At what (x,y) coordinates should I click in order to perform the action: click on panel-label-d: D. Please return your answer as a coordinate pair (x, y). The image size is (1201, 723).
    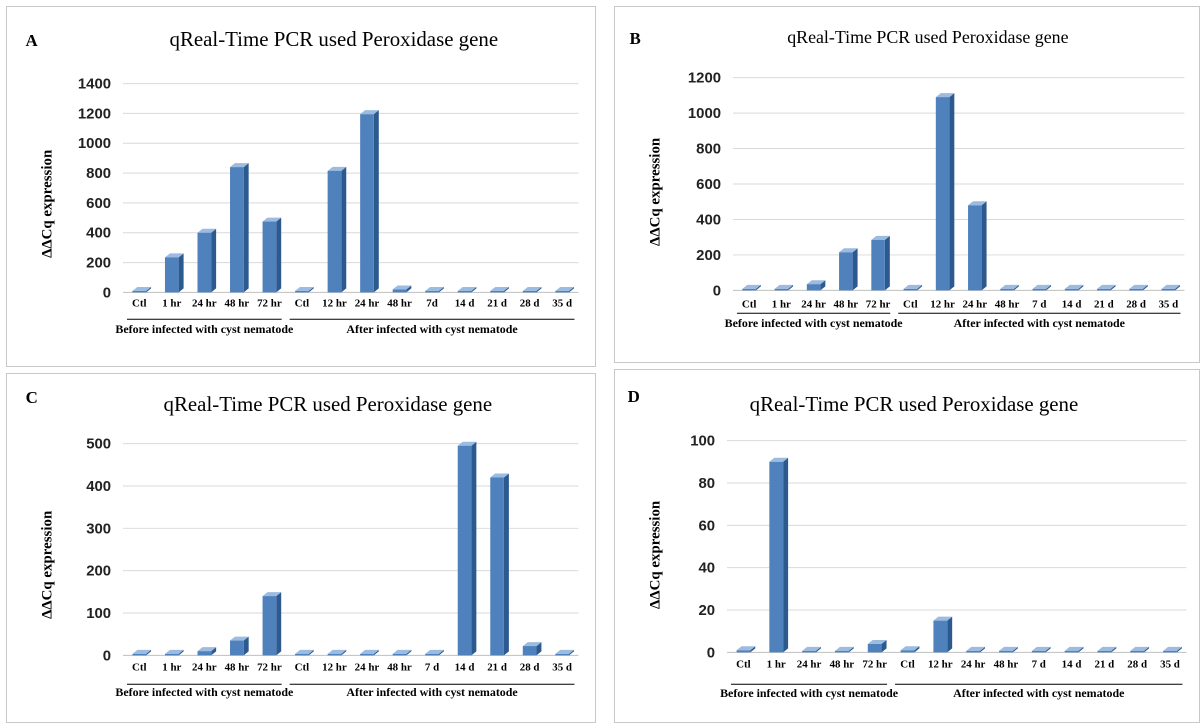
    Looking at the image, I should click on (634, 396).